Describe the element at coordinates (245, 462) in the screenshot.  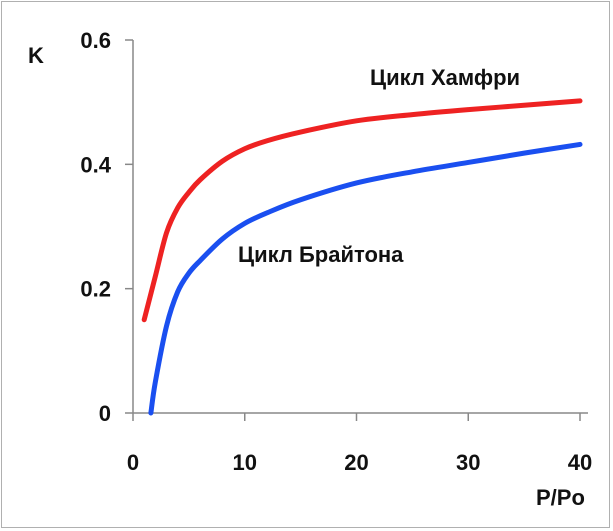
I see `x-tick-label: 10` at that location.